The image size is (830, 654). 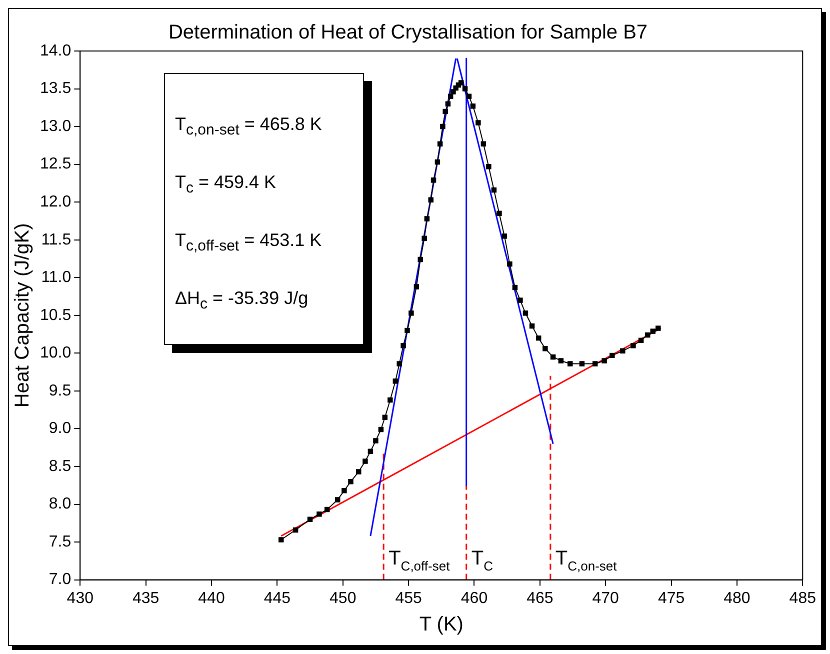 What do you see at coordinates (56, 164) in the screenshot?
I see `y-tick-label: 12.5` at bounding box center [56, 164].